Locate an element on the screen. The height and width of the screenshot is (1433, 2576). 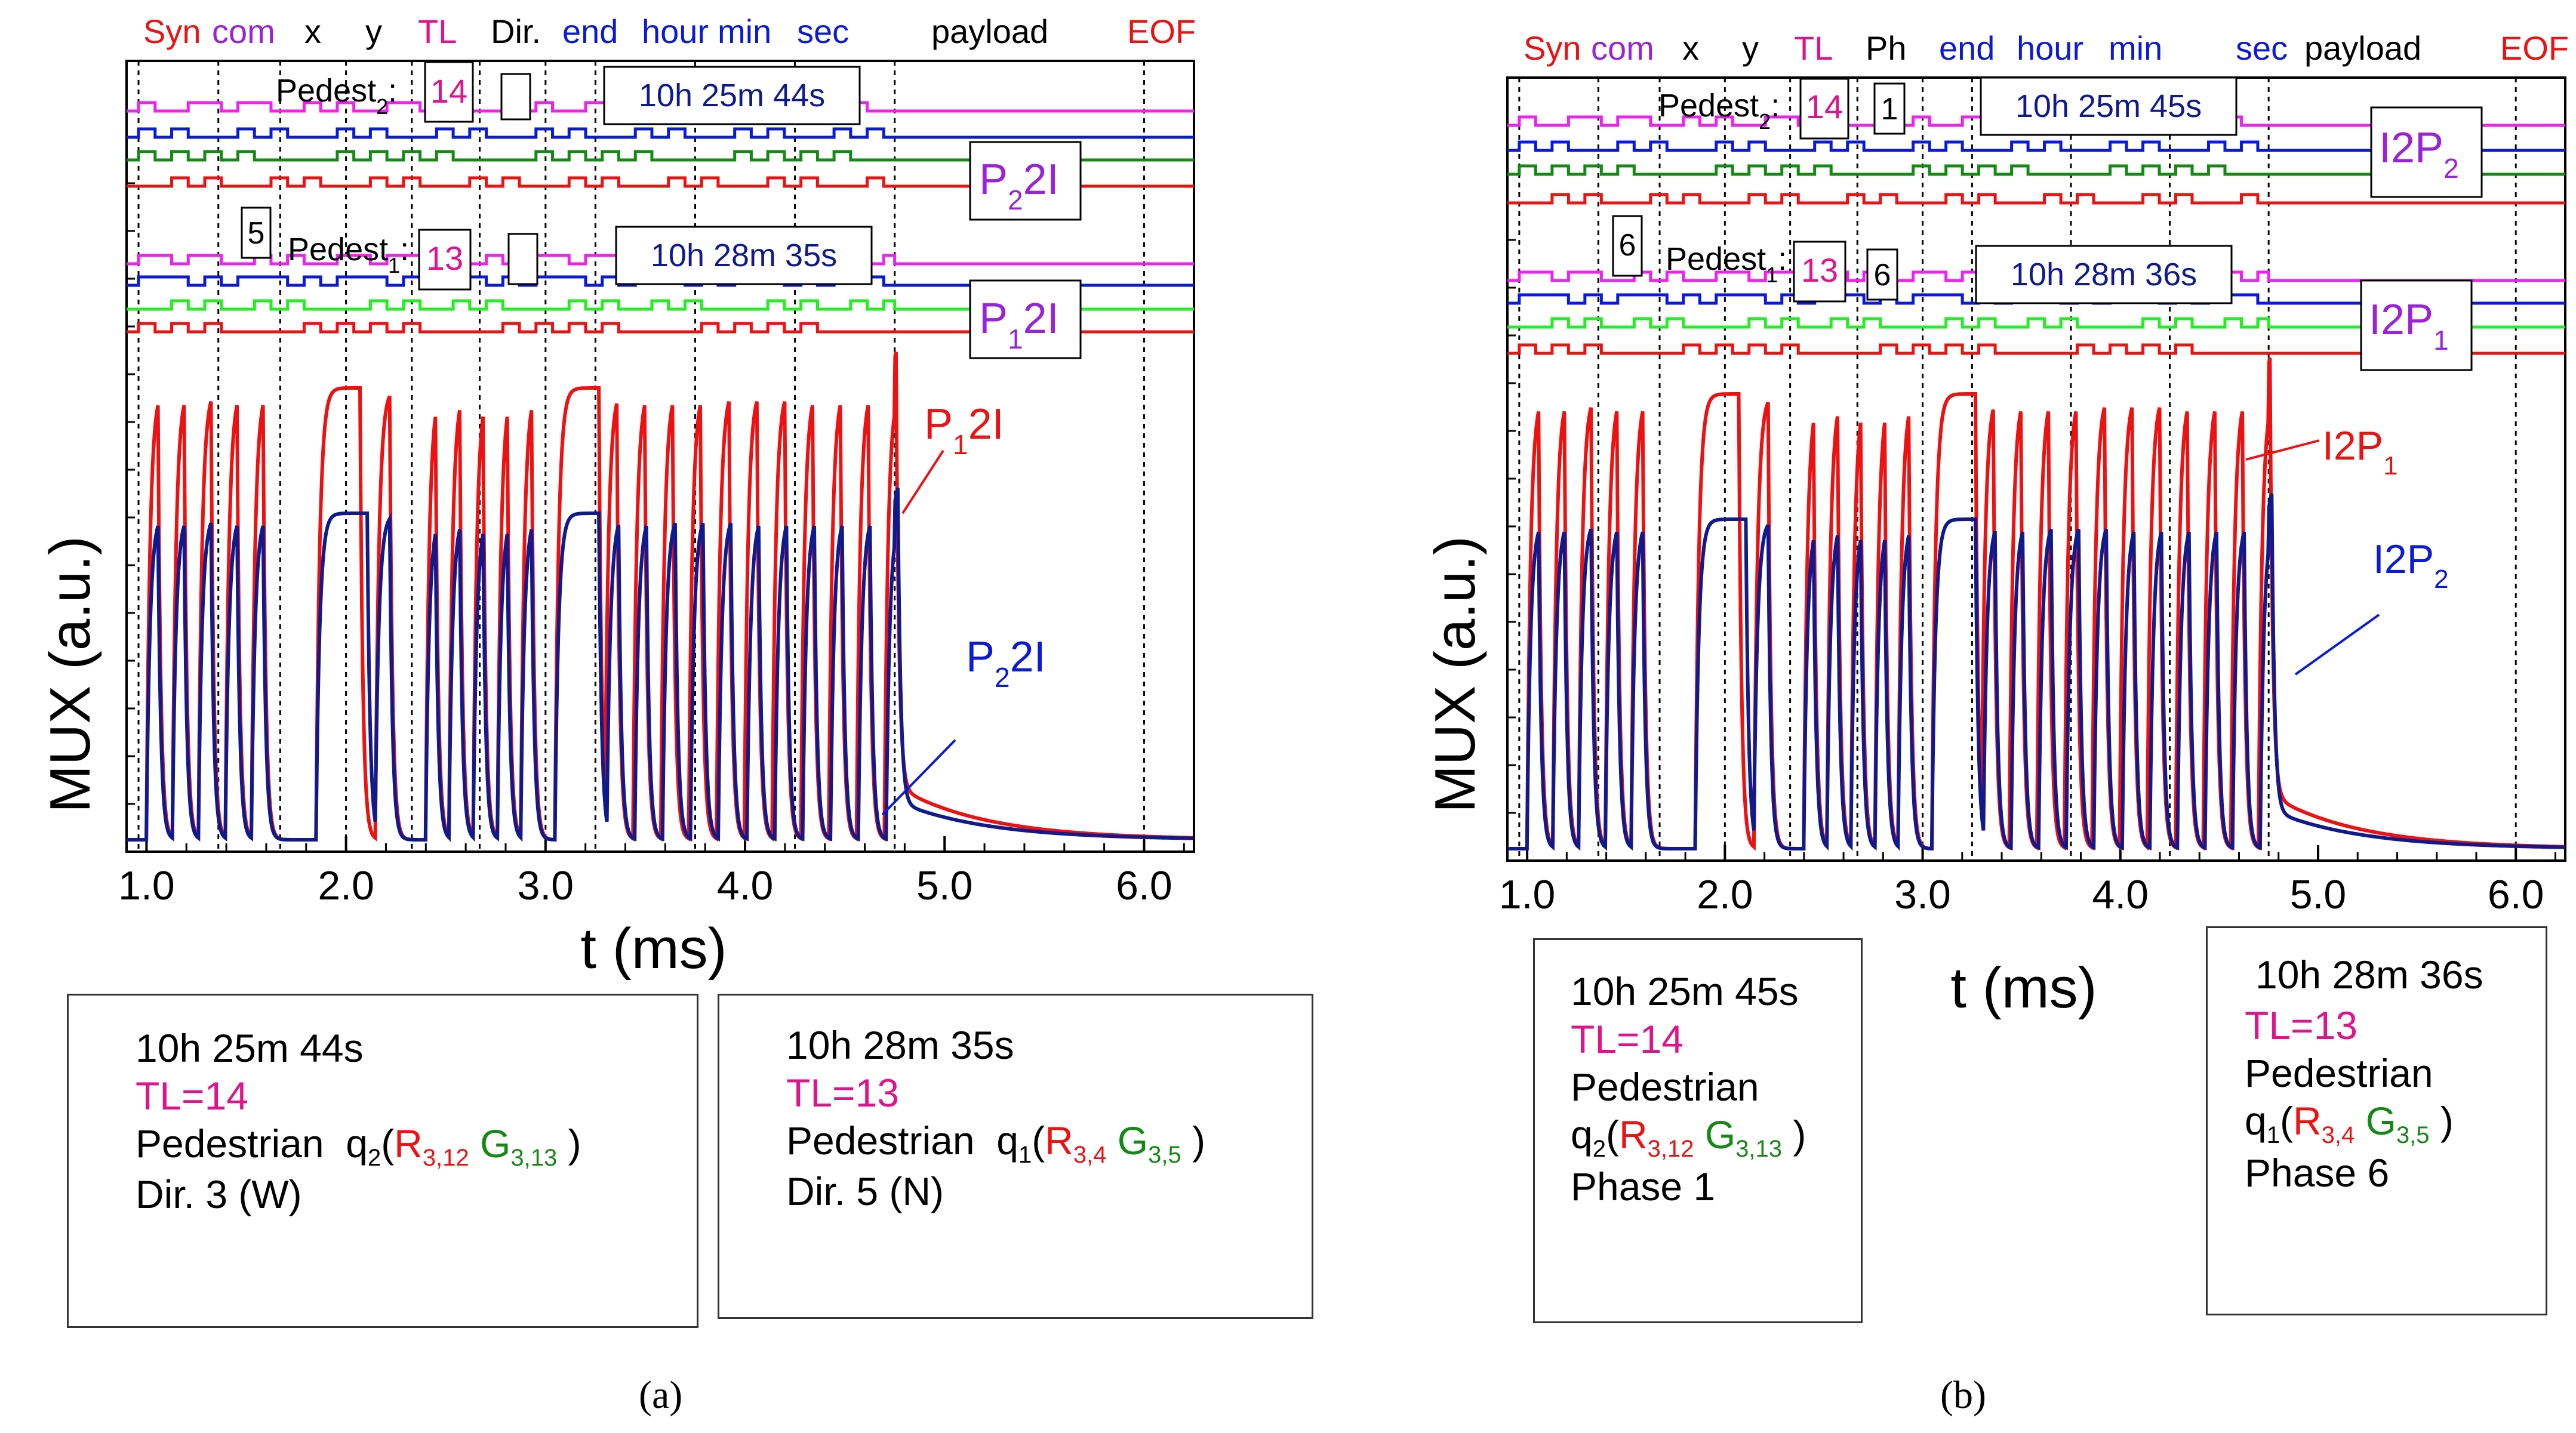
header-label-com: com is located at coordinates (243, 32).